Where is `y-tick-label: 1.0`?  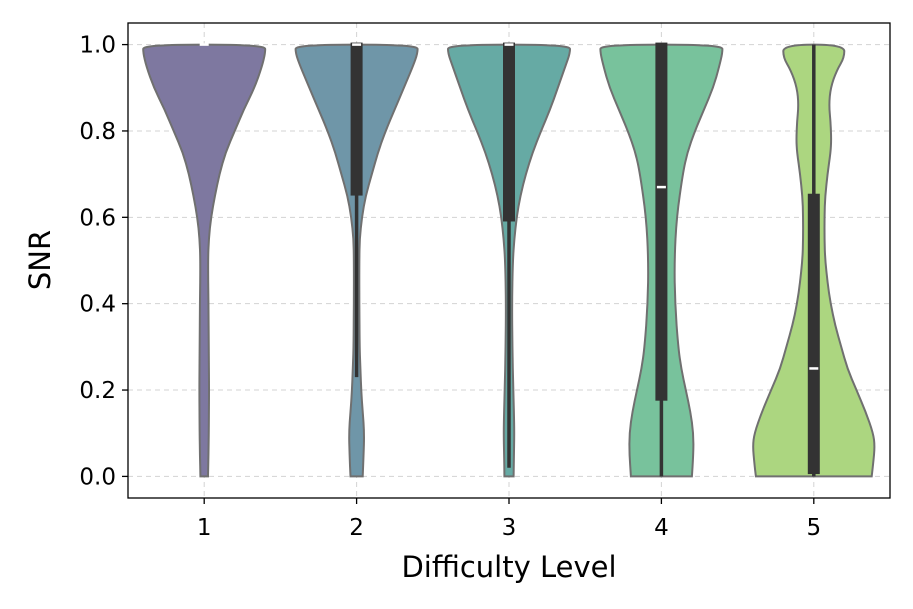 y-tick-label: 1.0 is located at coordinates (97, 46).